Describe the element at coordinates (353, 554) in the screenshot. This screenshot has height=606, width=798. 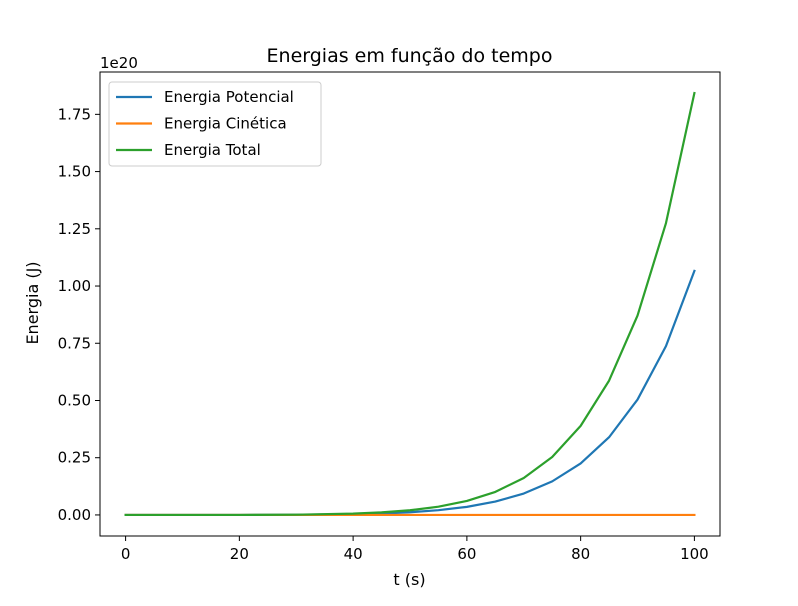
I see `x-tick-label: 40` at that location.